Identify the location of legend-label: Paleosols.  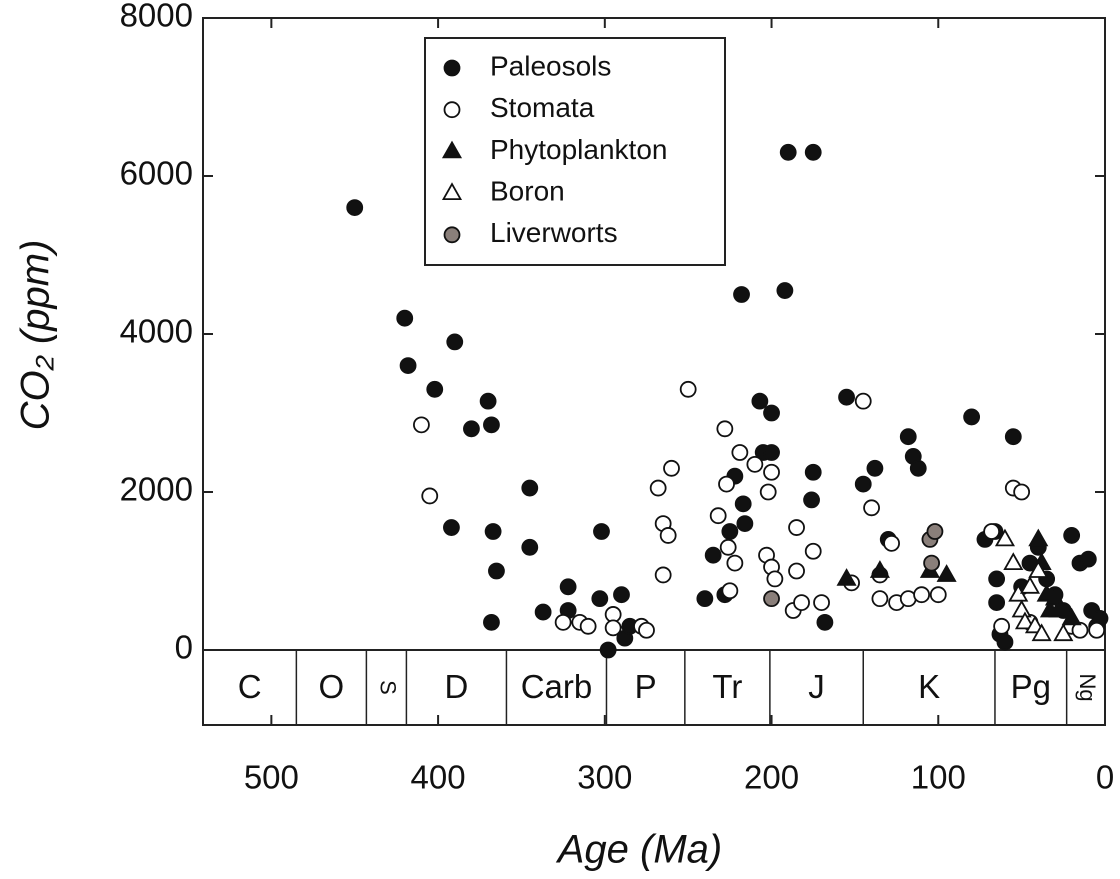
(550, 65).